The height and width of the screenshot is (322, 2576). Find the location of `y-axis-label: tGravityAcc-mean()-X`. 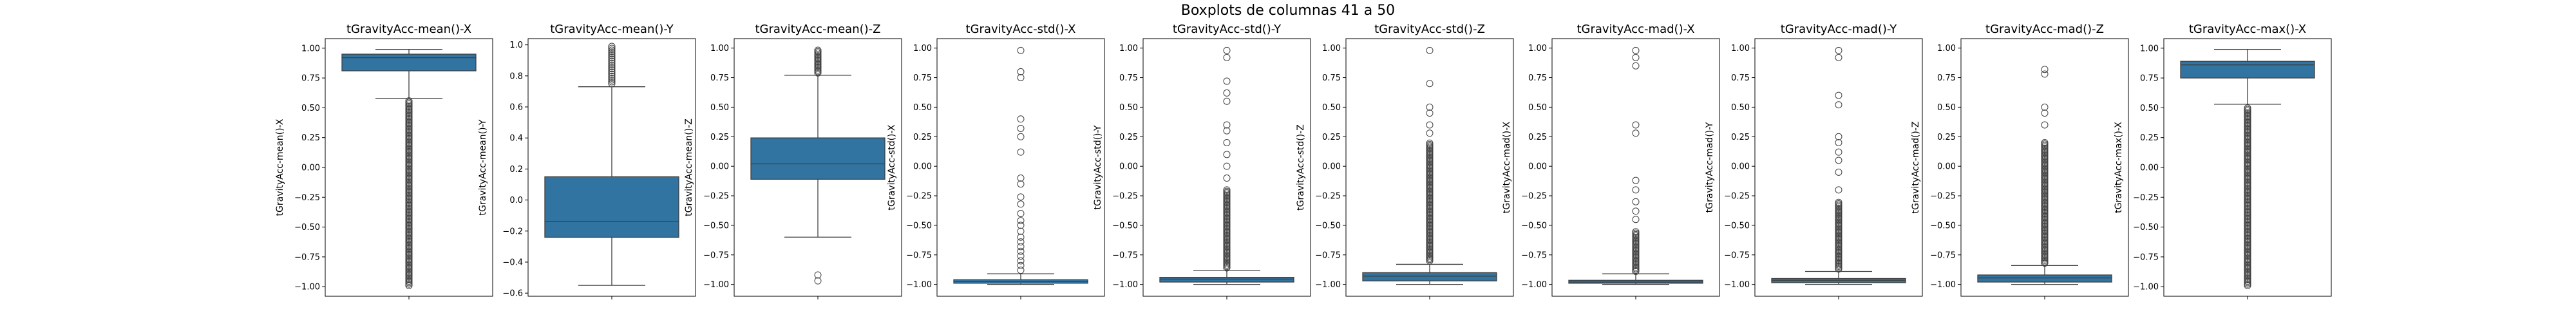

y-axis-label: tGravityAcc-mean()-X is located at coordinates (280, 167).